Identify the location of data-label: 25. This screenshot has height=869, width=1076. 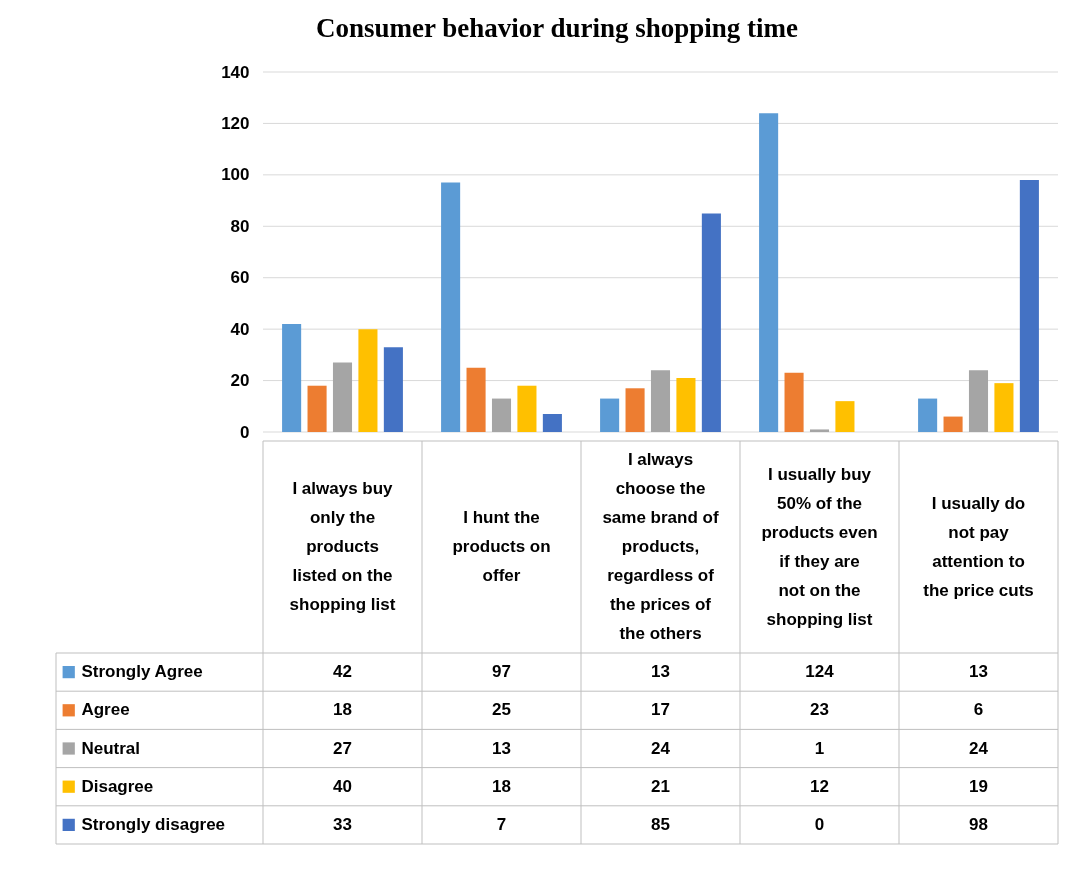
(501, 710).